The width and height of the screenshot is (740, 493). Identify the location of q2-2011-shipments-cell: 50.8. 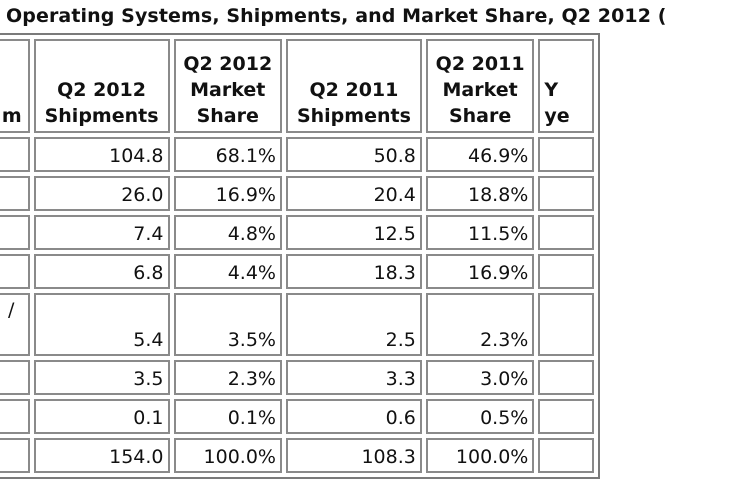
(353, 154).